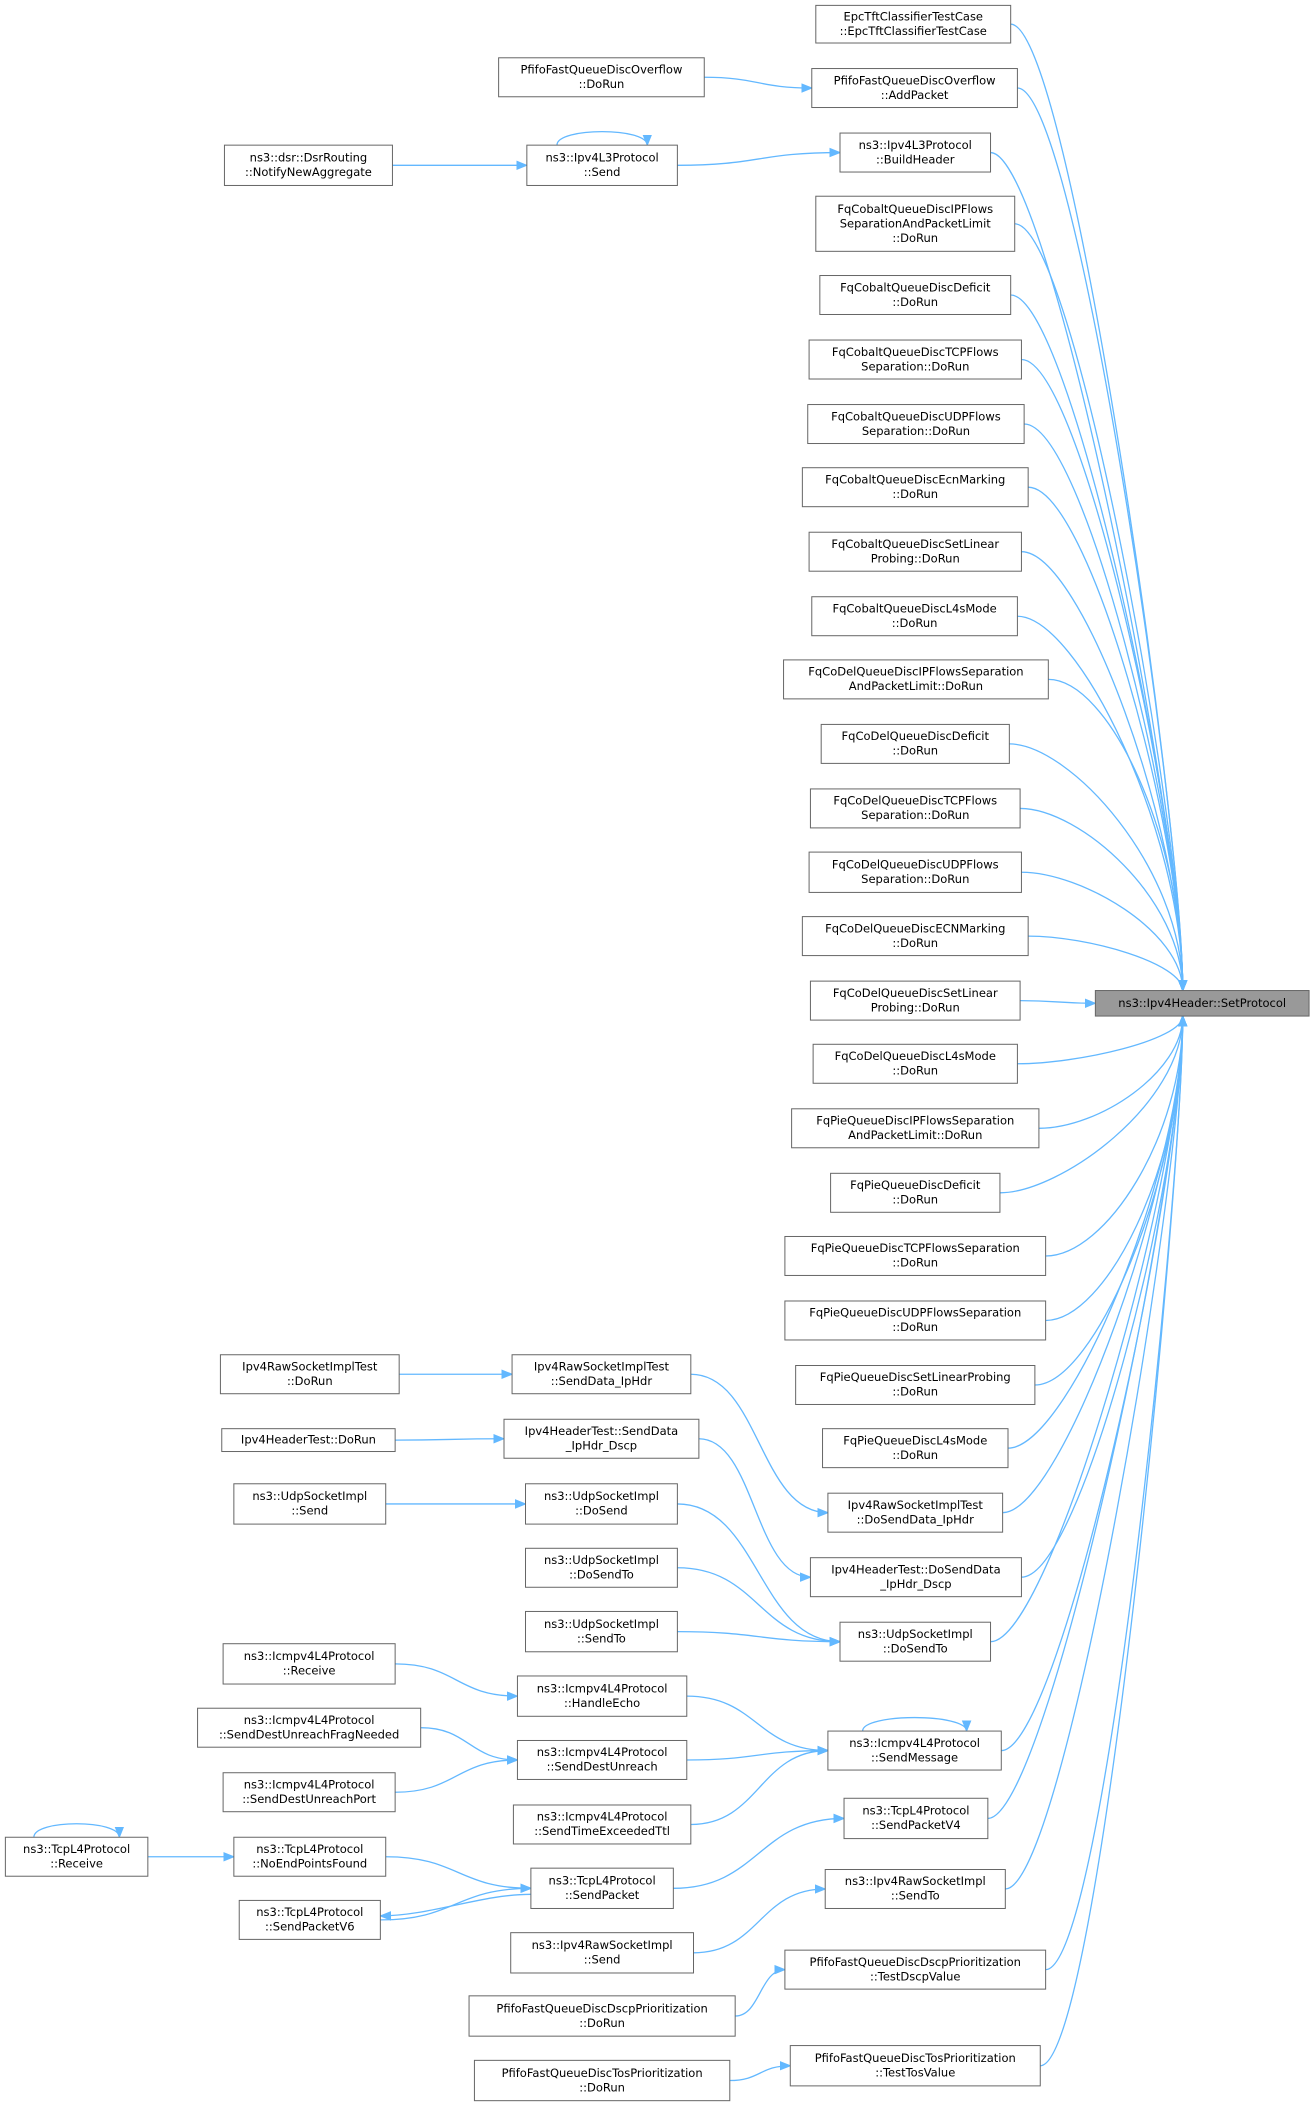 The width and height of the screenshot is (1312, 2108). Describe the element at coordinates (913, 31) in the screenshot. I see `node-label: ::EpcTftClassifierTestCase` at that location.